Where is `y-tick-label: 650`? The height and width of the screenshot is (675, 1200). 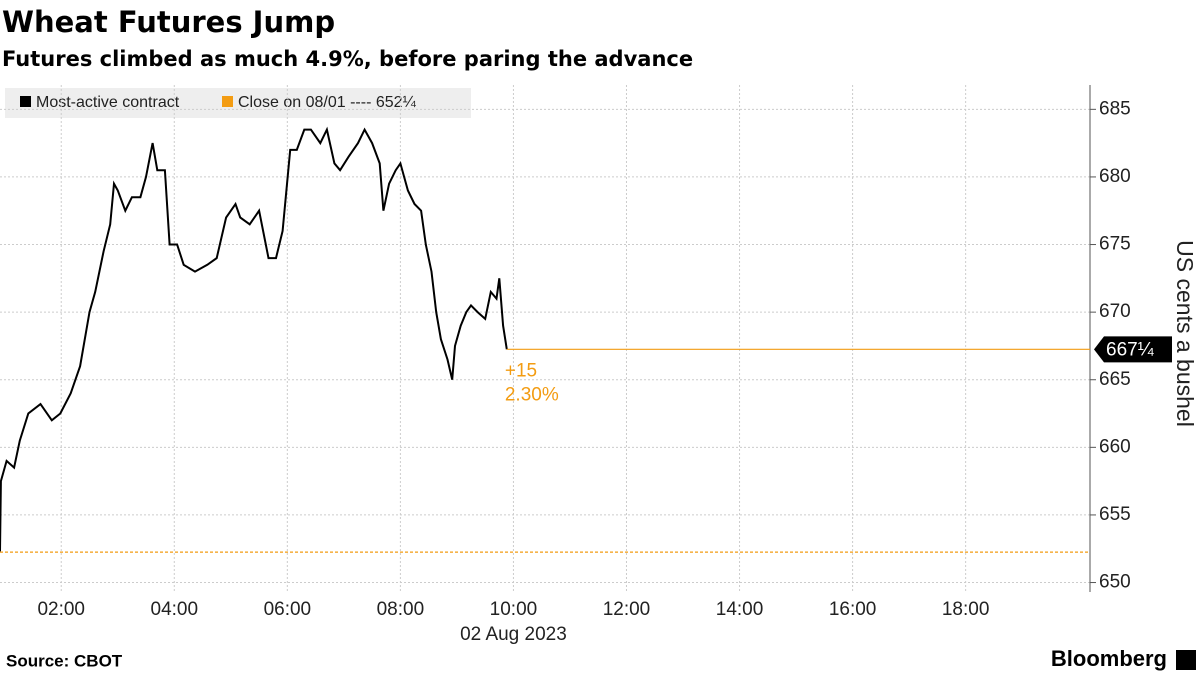
y-tick-label: 650 is located at coordinates (1115, 582).